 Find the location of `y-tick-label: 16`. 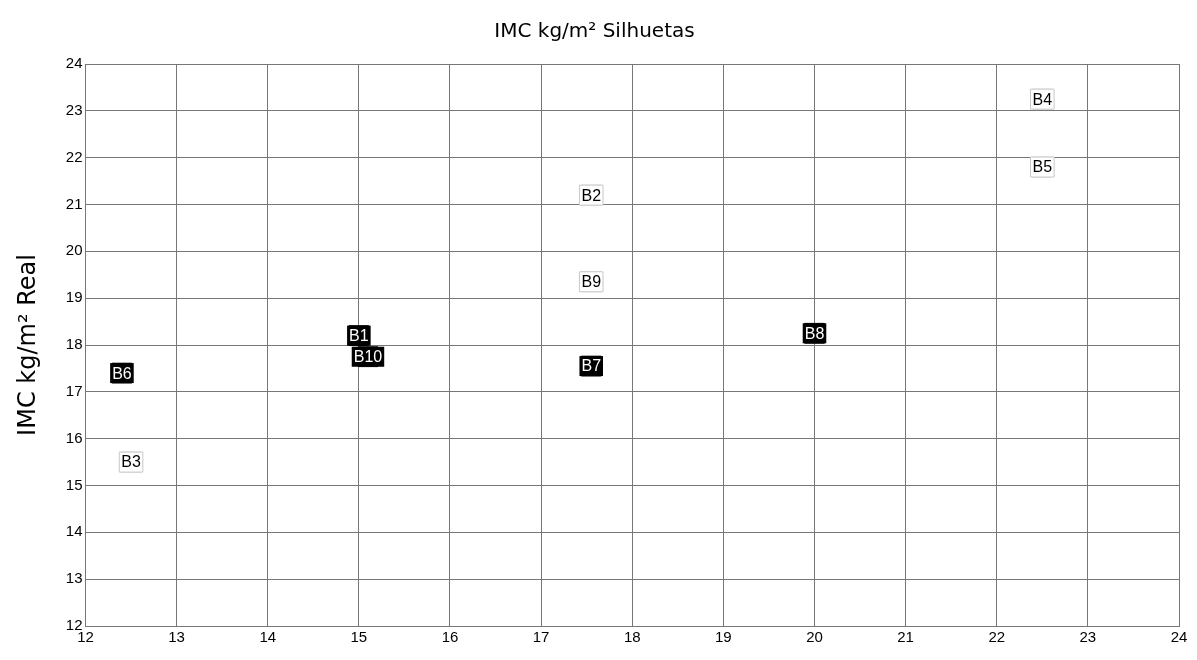

y-tick-label: 16 is located at coordinates (74, 437).